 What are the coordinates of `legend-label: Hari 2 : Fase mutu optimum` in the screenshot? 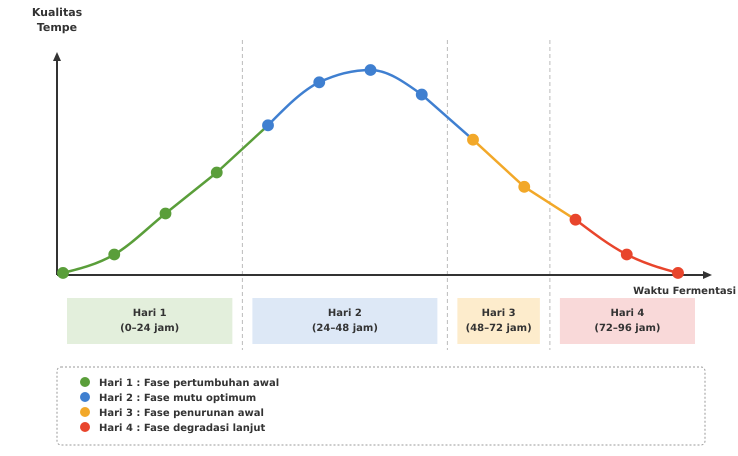 It's located at (177, 398).